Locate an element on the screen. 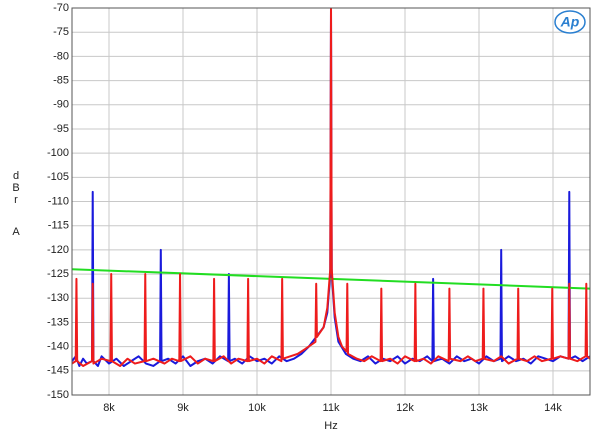 This screenshot has width=600, height=437. y-tick-label: -105 is located at coordinates (58, 177).